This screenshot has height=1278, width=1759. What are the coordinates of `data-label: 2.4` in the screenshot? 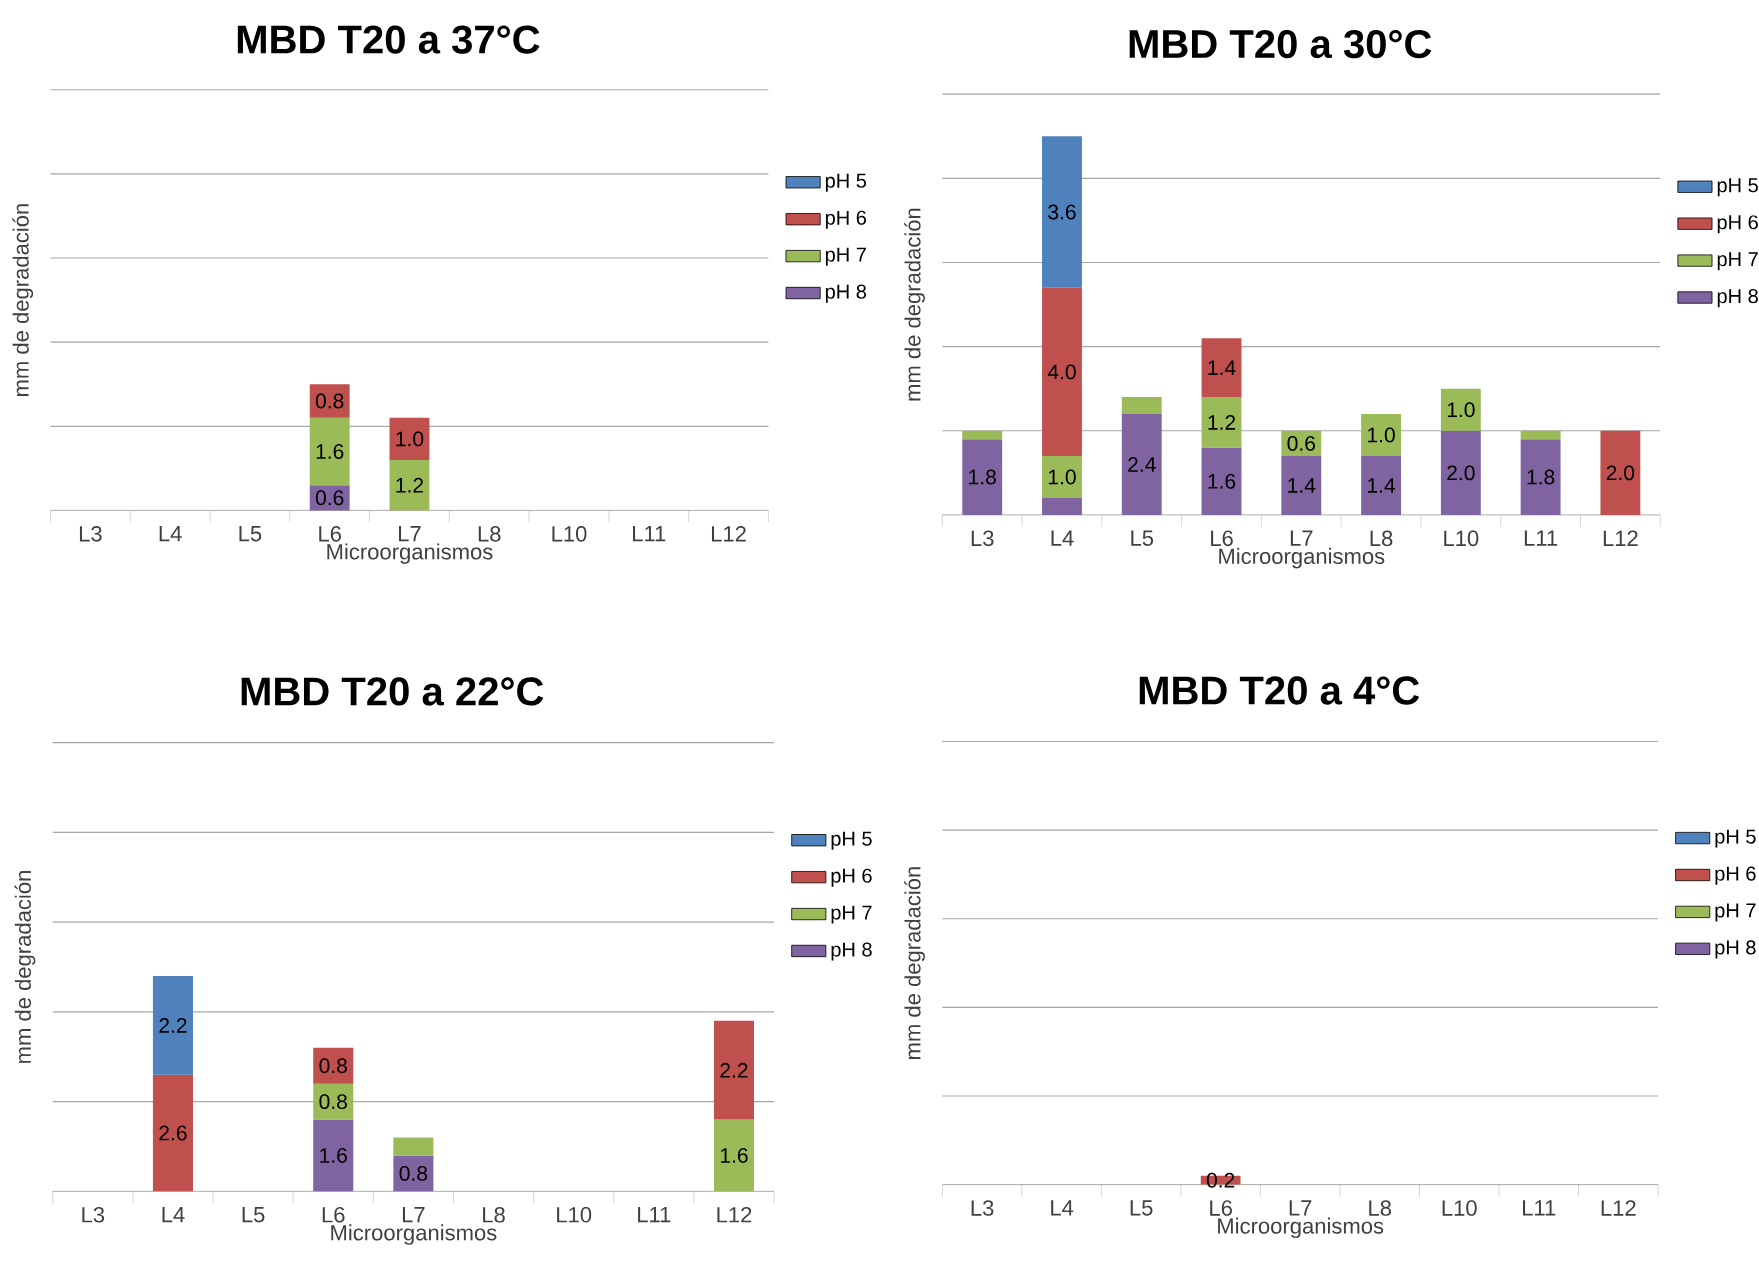 It's located at (1142, 464).